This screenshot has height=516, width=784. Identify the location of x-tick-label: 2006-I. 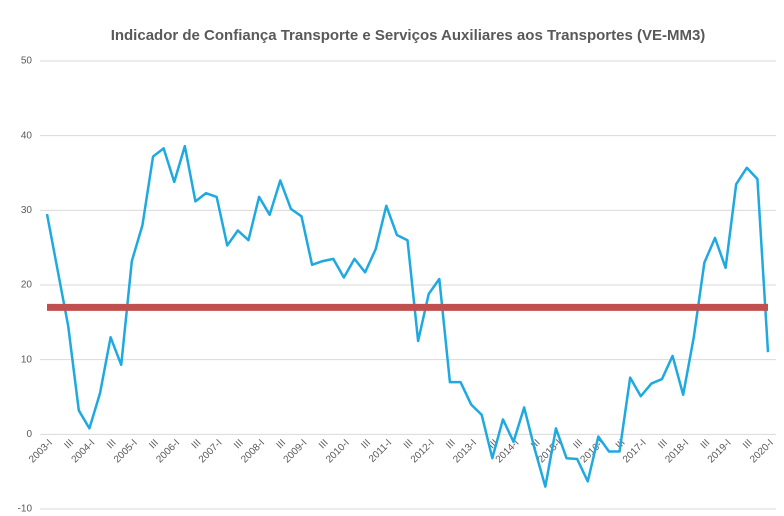
(168, 452).